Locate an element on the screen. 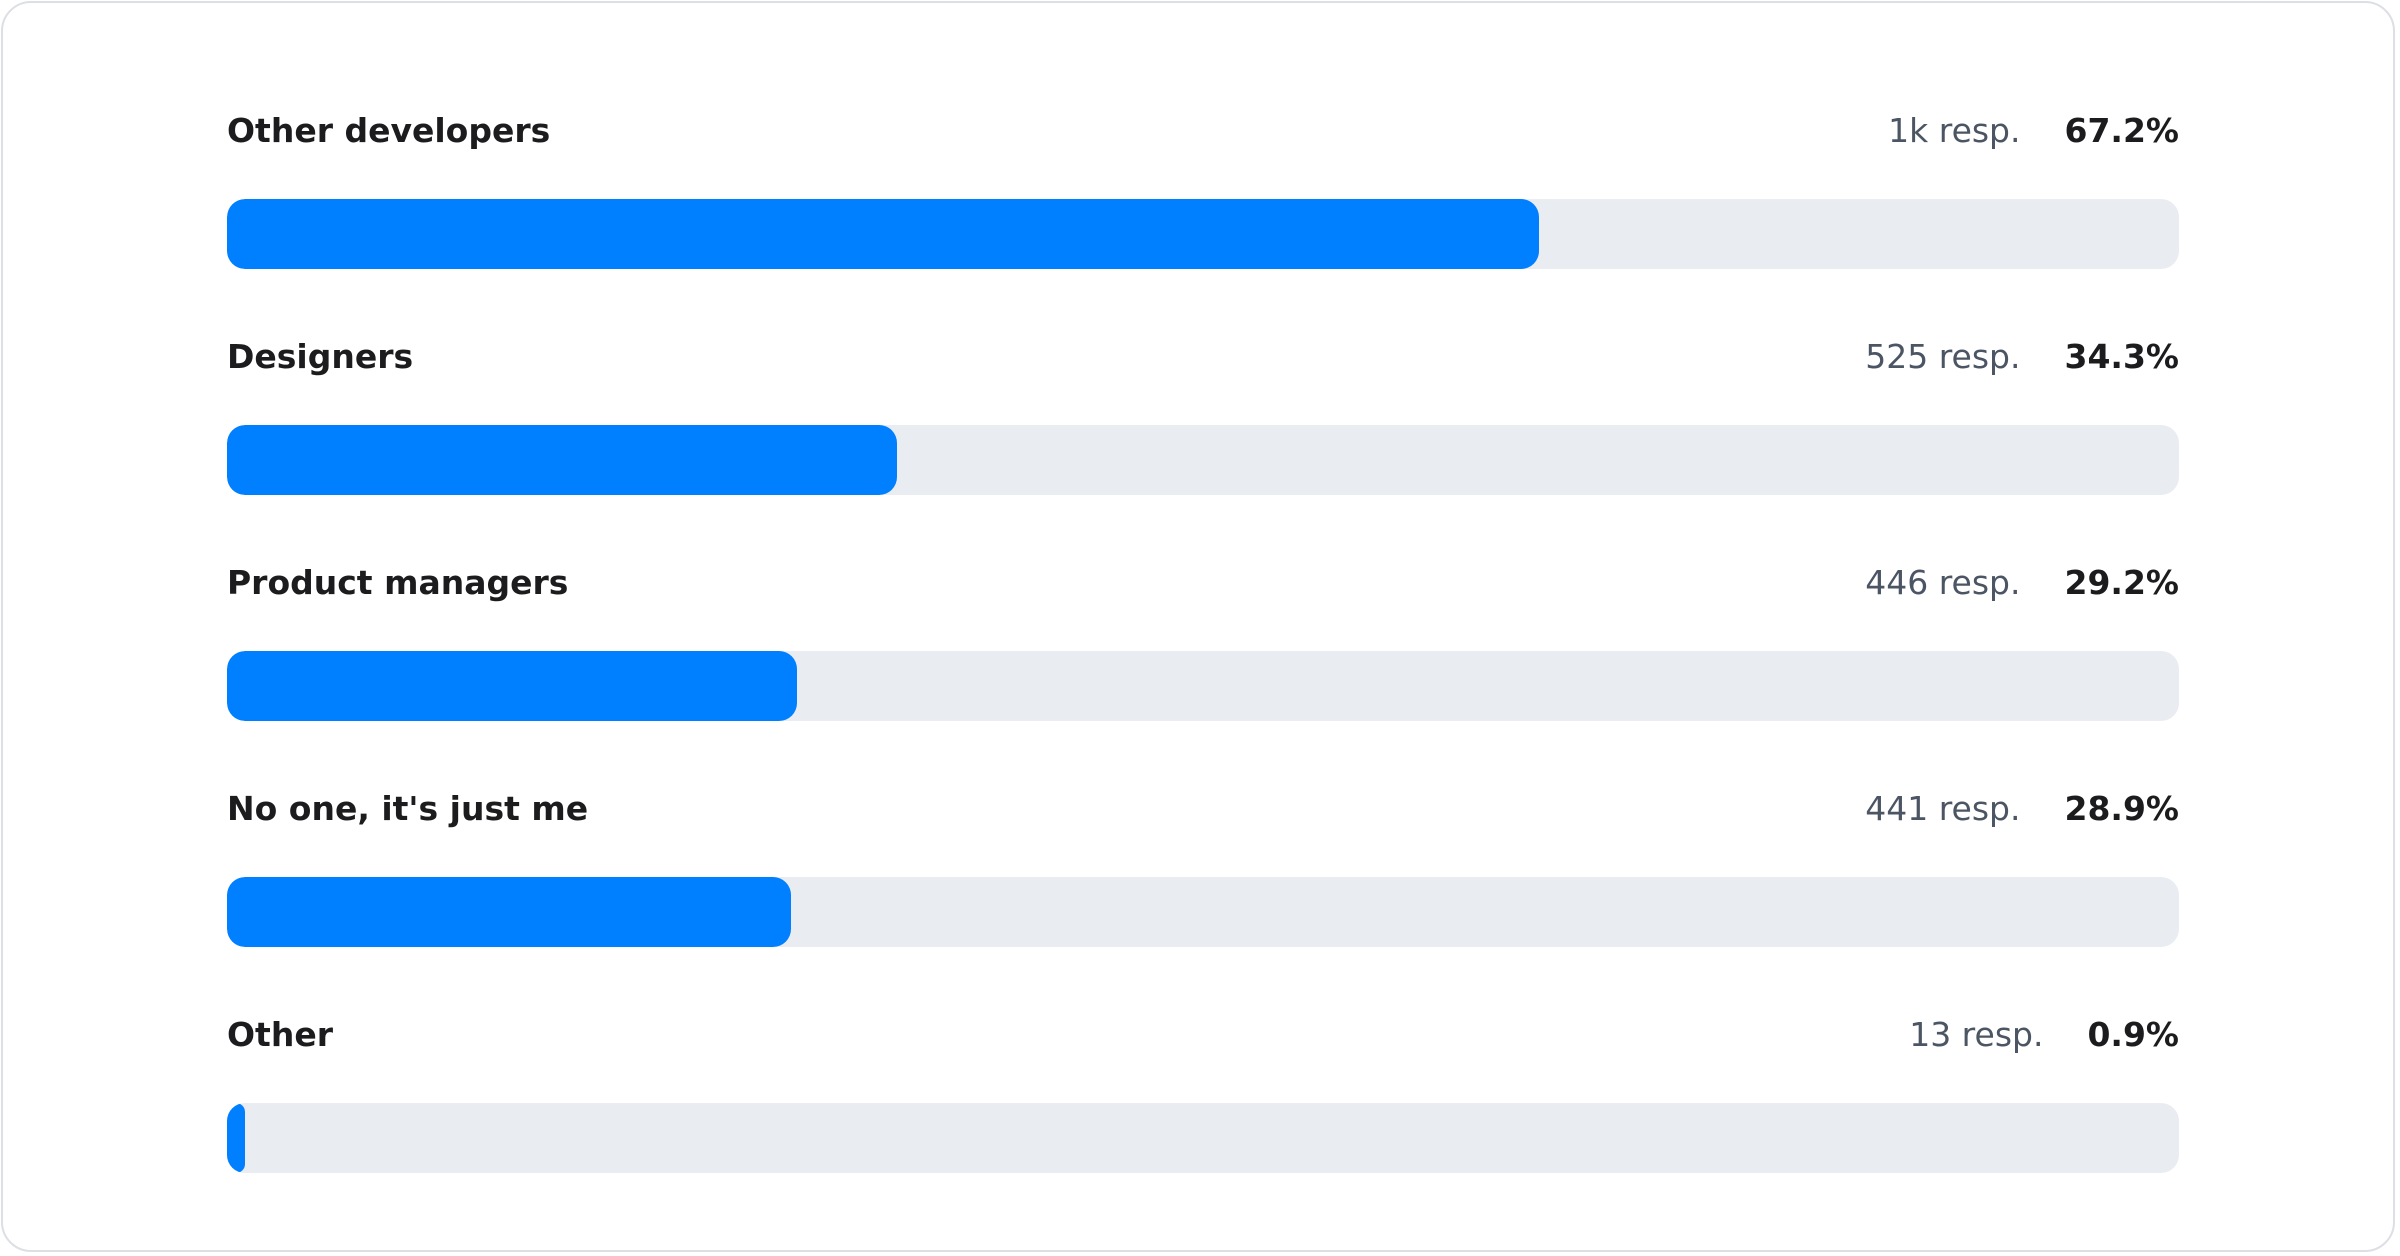  bar-header: Other developers 1k resp. 67.2% is located at coordinates (1203, 130).